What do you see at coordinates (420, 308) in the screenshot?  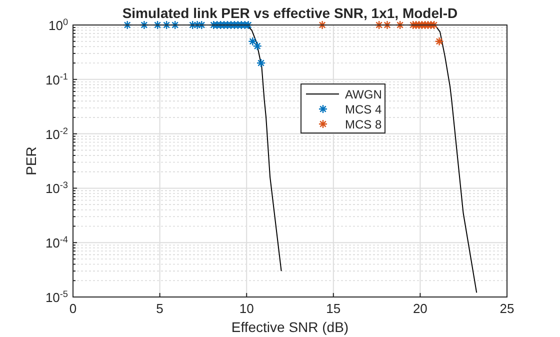 I see `x-tick-label: 20` at bounding box center [420, 308].